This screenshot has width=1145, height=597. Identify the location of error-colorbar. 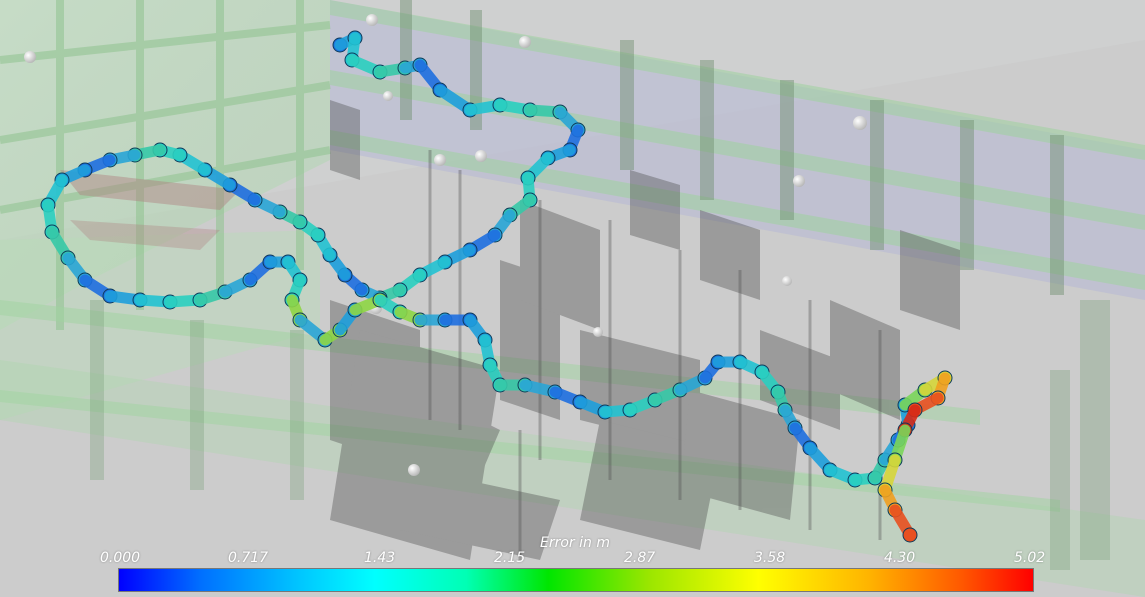
(576, 580).